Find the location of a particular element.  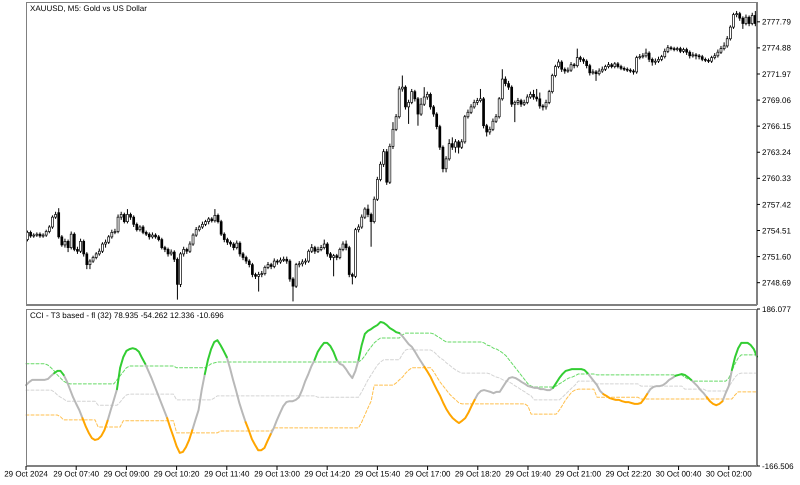

y-tick-label: 2769.06 is located at coordinates (777, 100).